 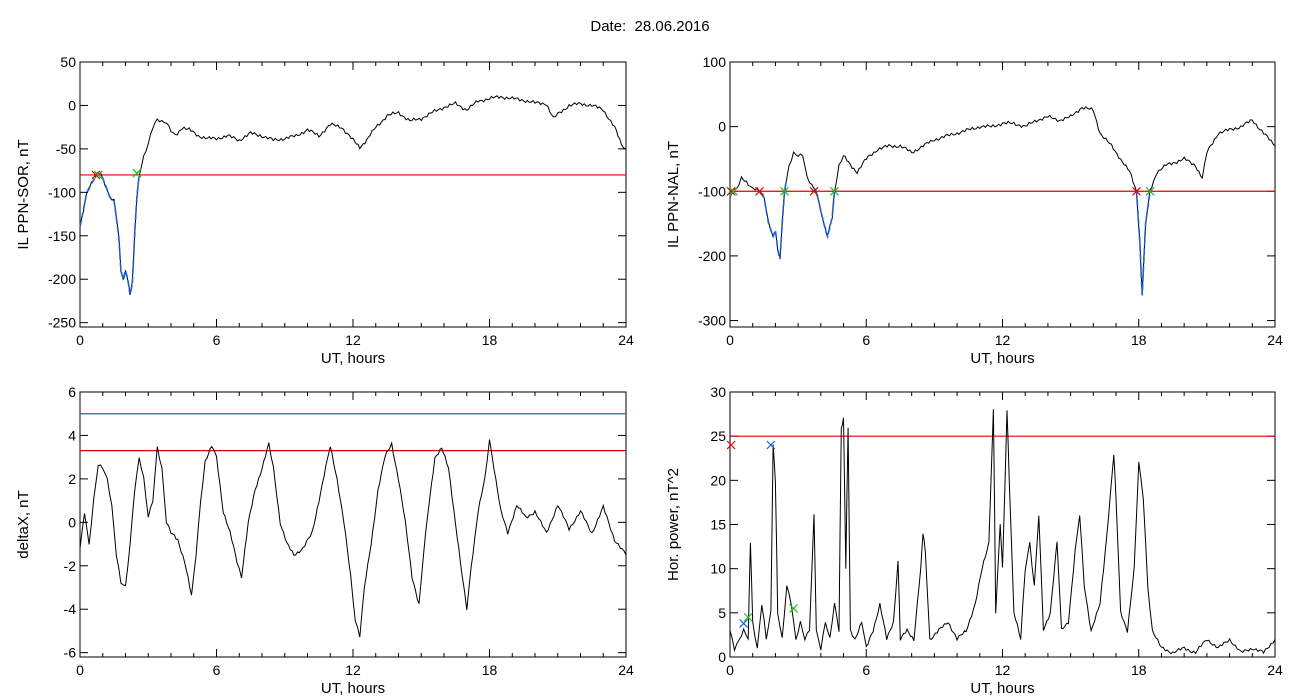 I want to click on y-tick-label: 25, so click(x=718, y=436).